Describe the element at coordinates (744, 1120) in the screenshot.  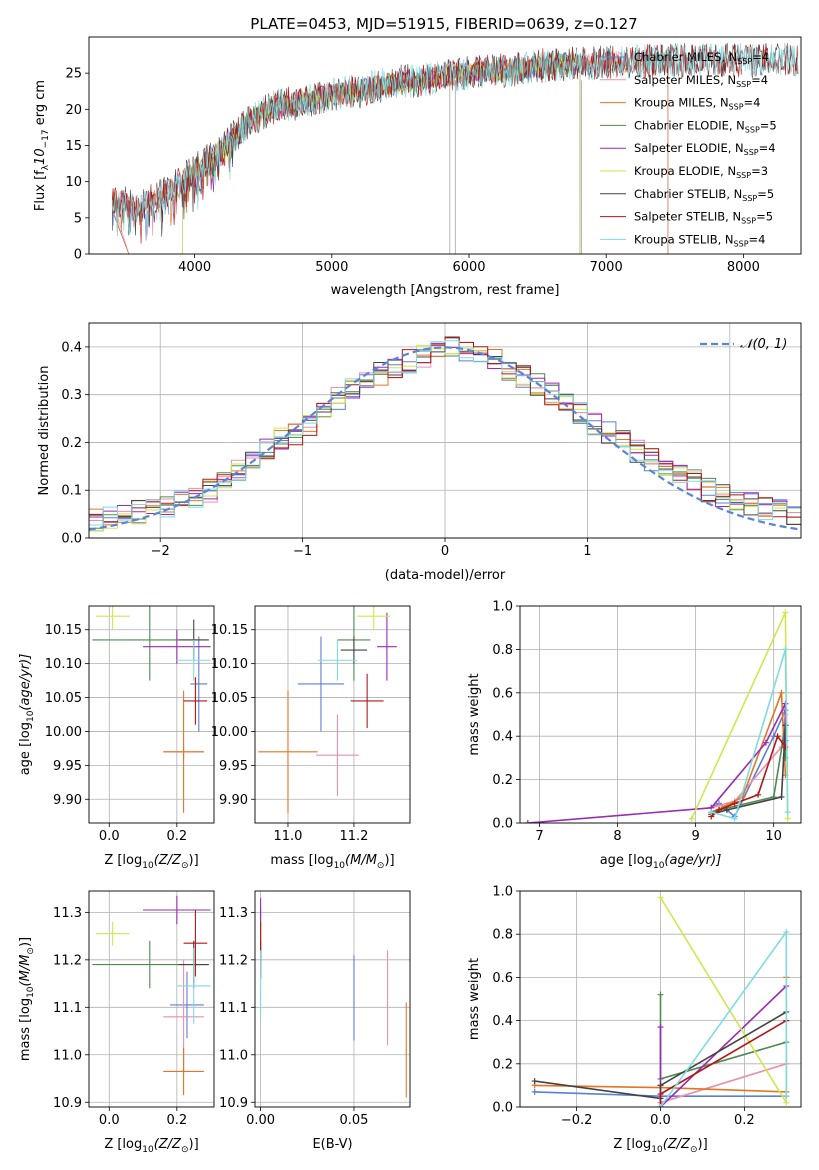
I see `weights-vs-Z-xtick-label: 0.2` at that location.